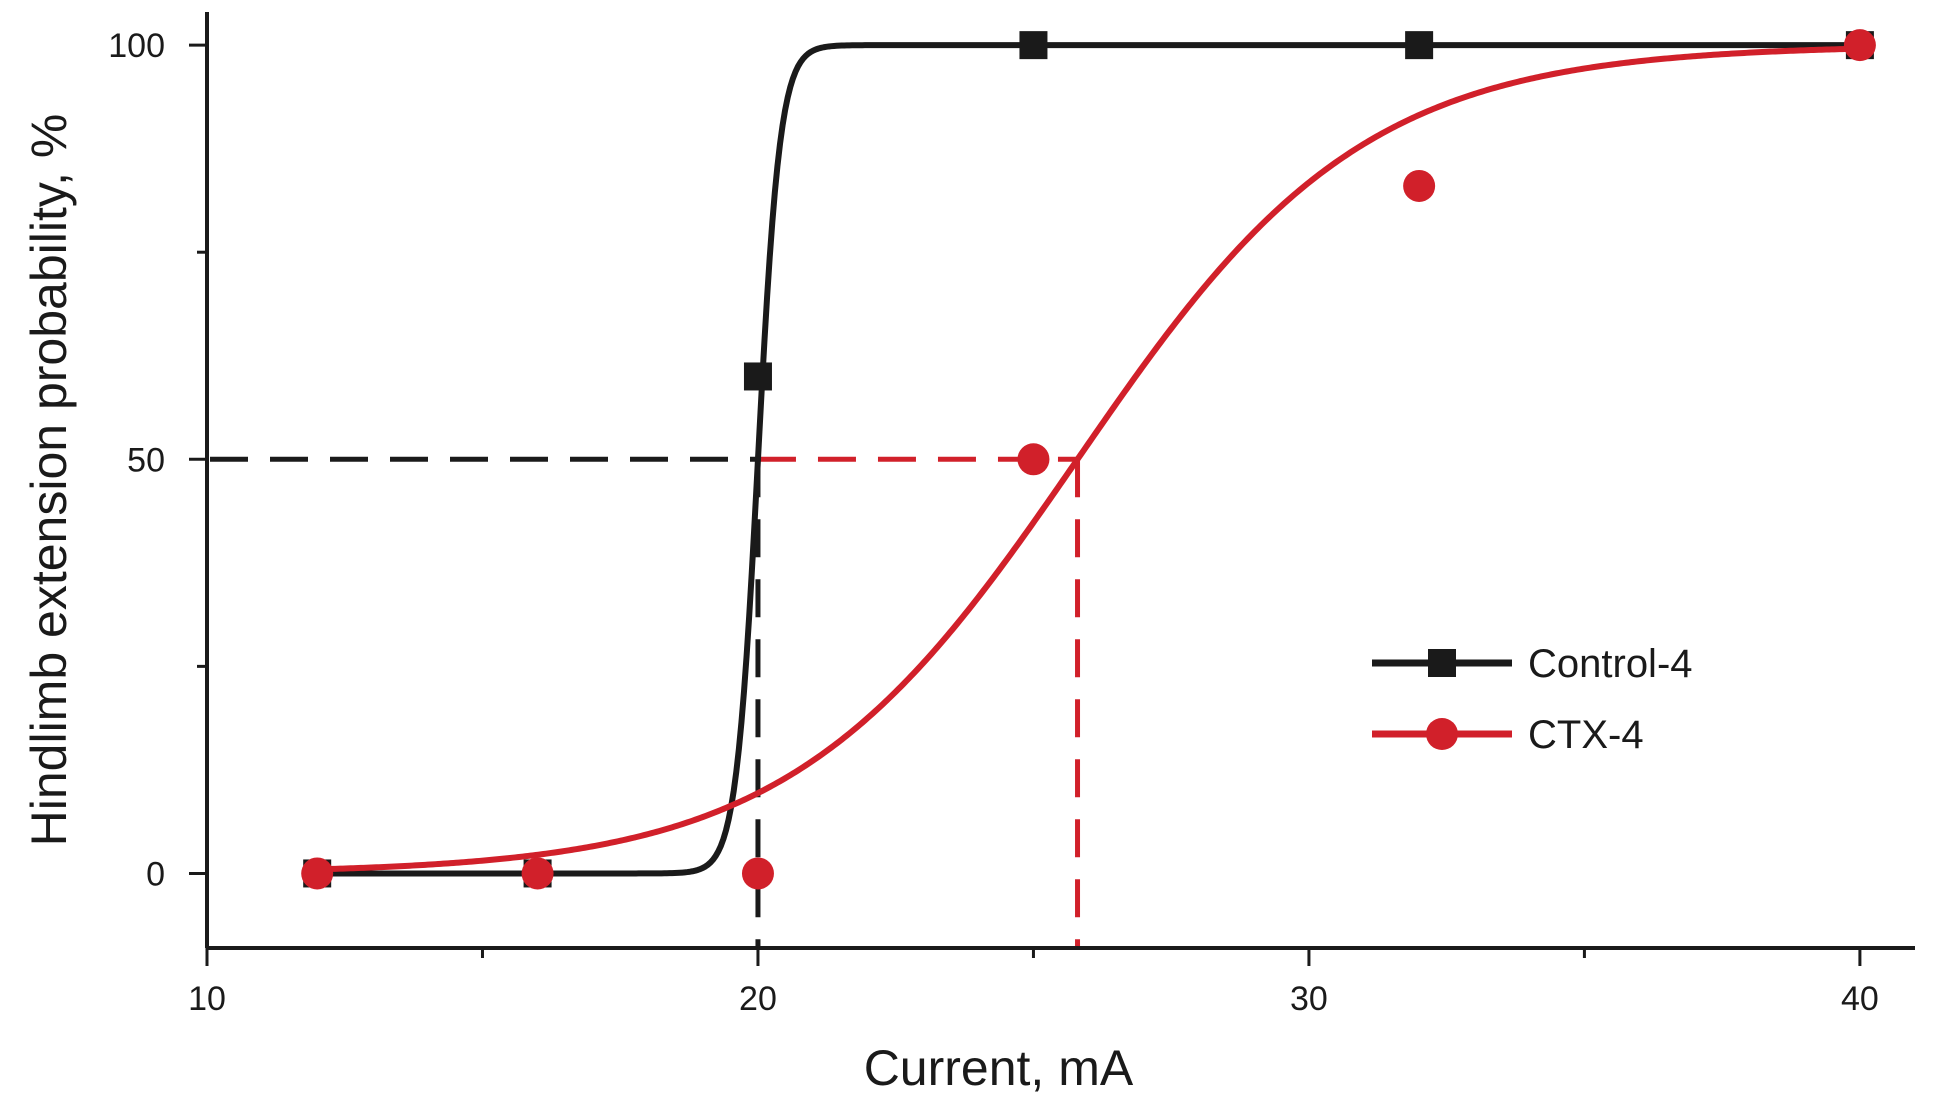  What do you see at coordinates (146, 460) in the screenshot?
I see `y-tick-label: 50` at bounding box center [146, 460].